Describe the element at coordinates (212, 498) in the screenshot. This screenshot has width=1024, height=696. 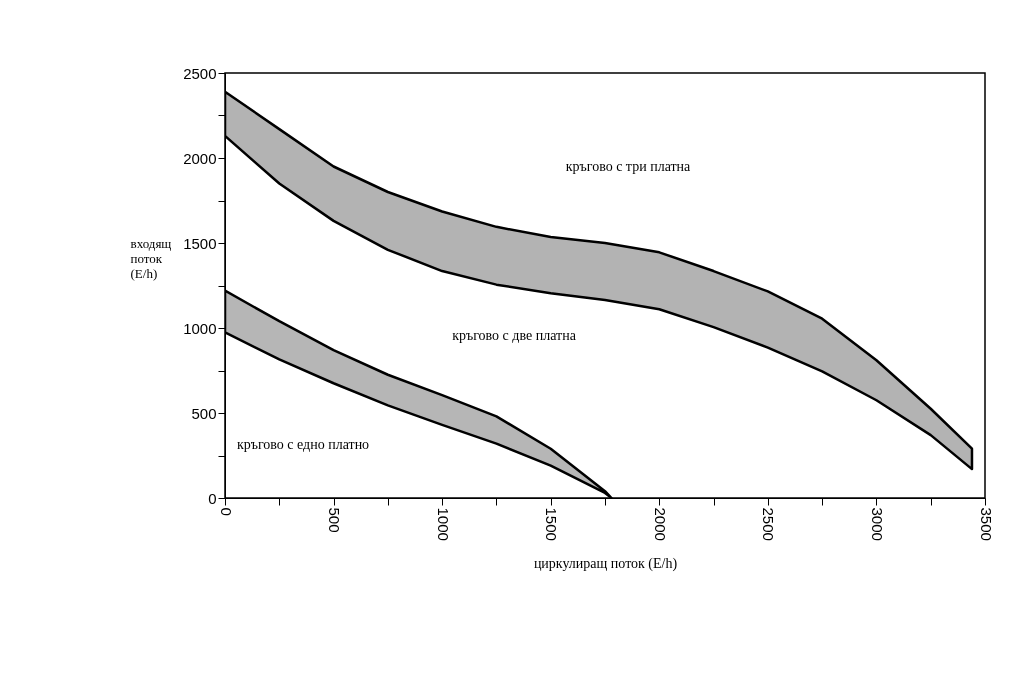
I see `y-tick-label: 0` at that location.